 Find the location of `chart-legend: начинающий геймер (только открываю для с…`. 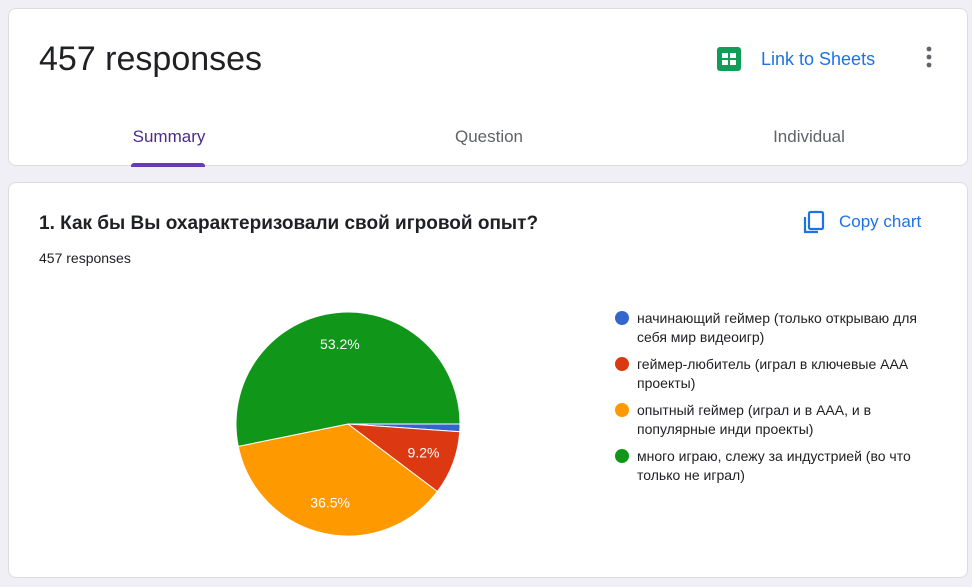

chart-legend: начинающий геймер (только открываю для с… is located at coordinates (780, 401).